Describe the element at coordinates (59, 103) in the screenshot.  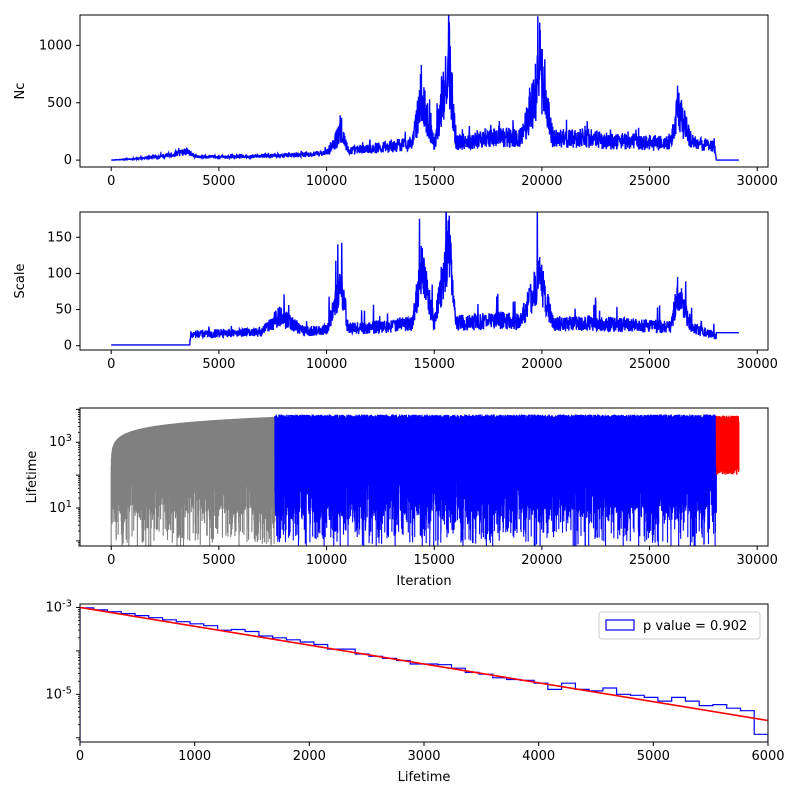
I see `y-tick-label: 500` at that location.